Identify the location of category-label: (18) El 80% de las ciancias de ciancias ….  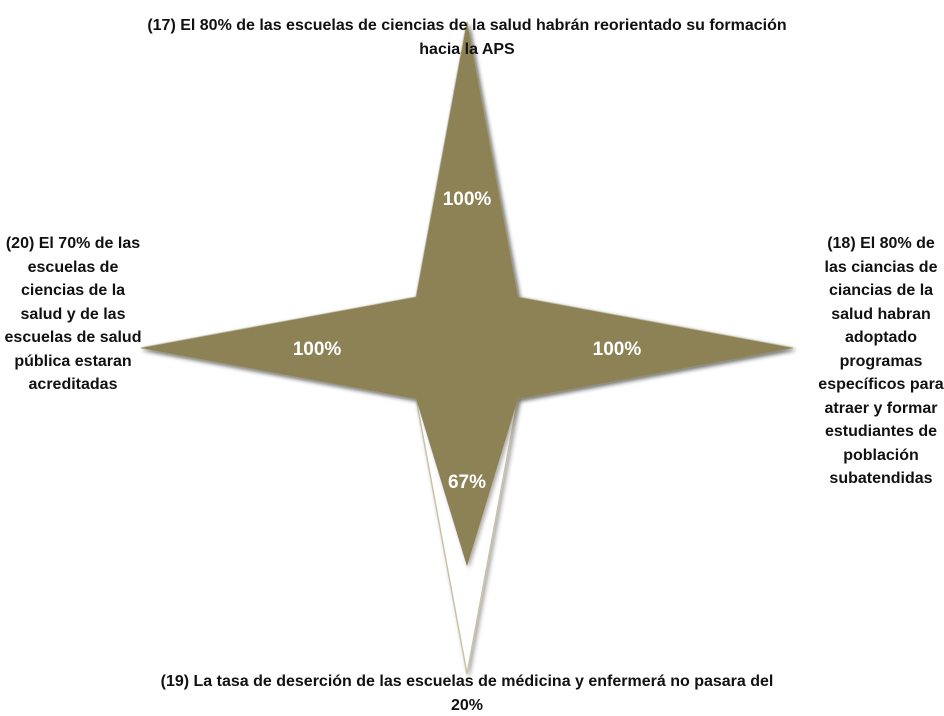
(881, 361).